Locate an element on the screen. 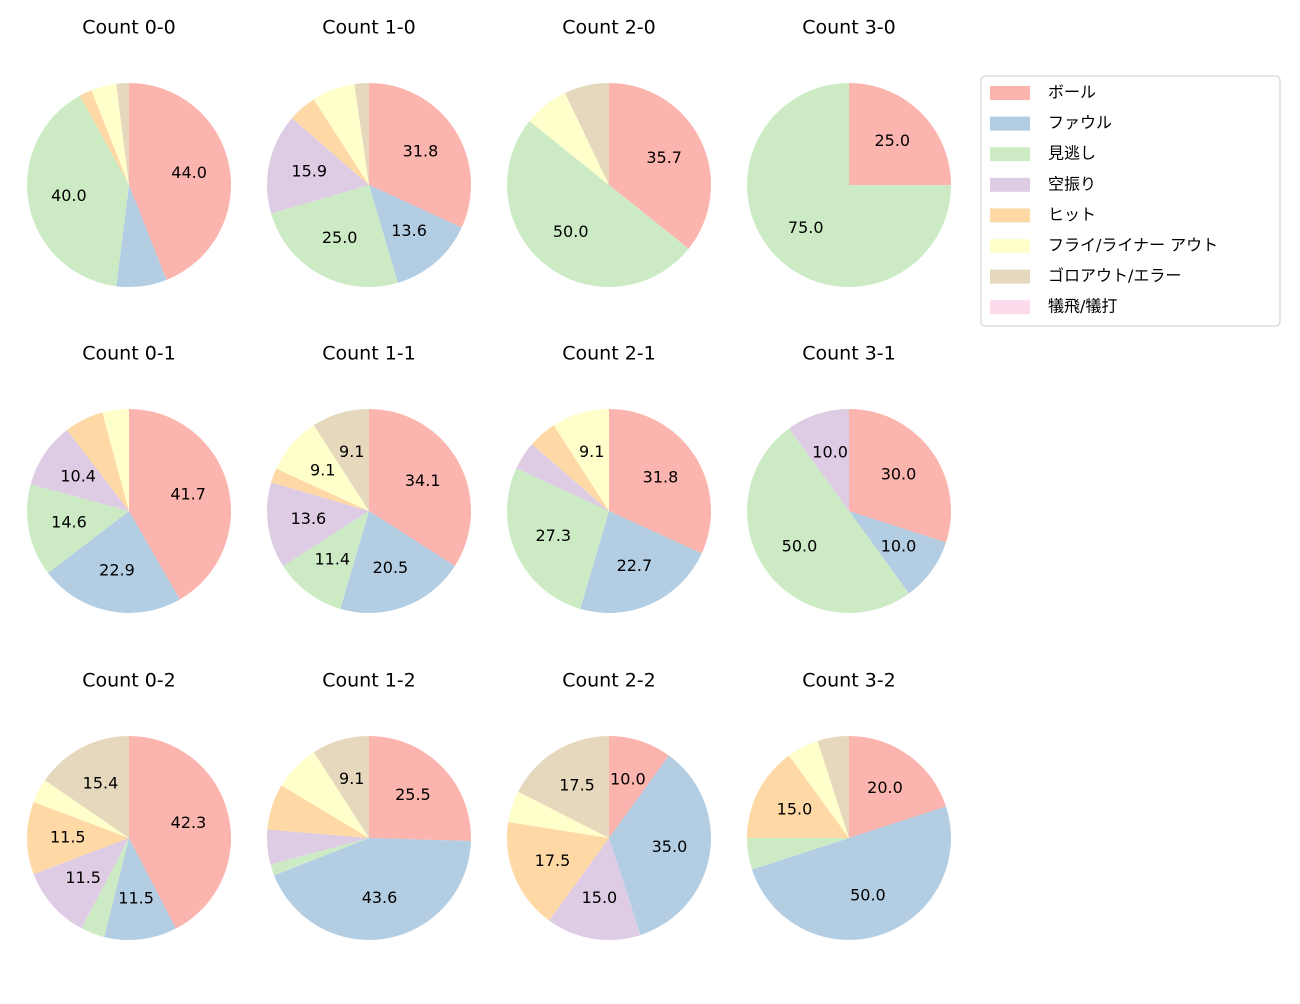 This screenshot has width=1300, height=1004. slice-label: 15.9 is located at coordinates (309, 170).